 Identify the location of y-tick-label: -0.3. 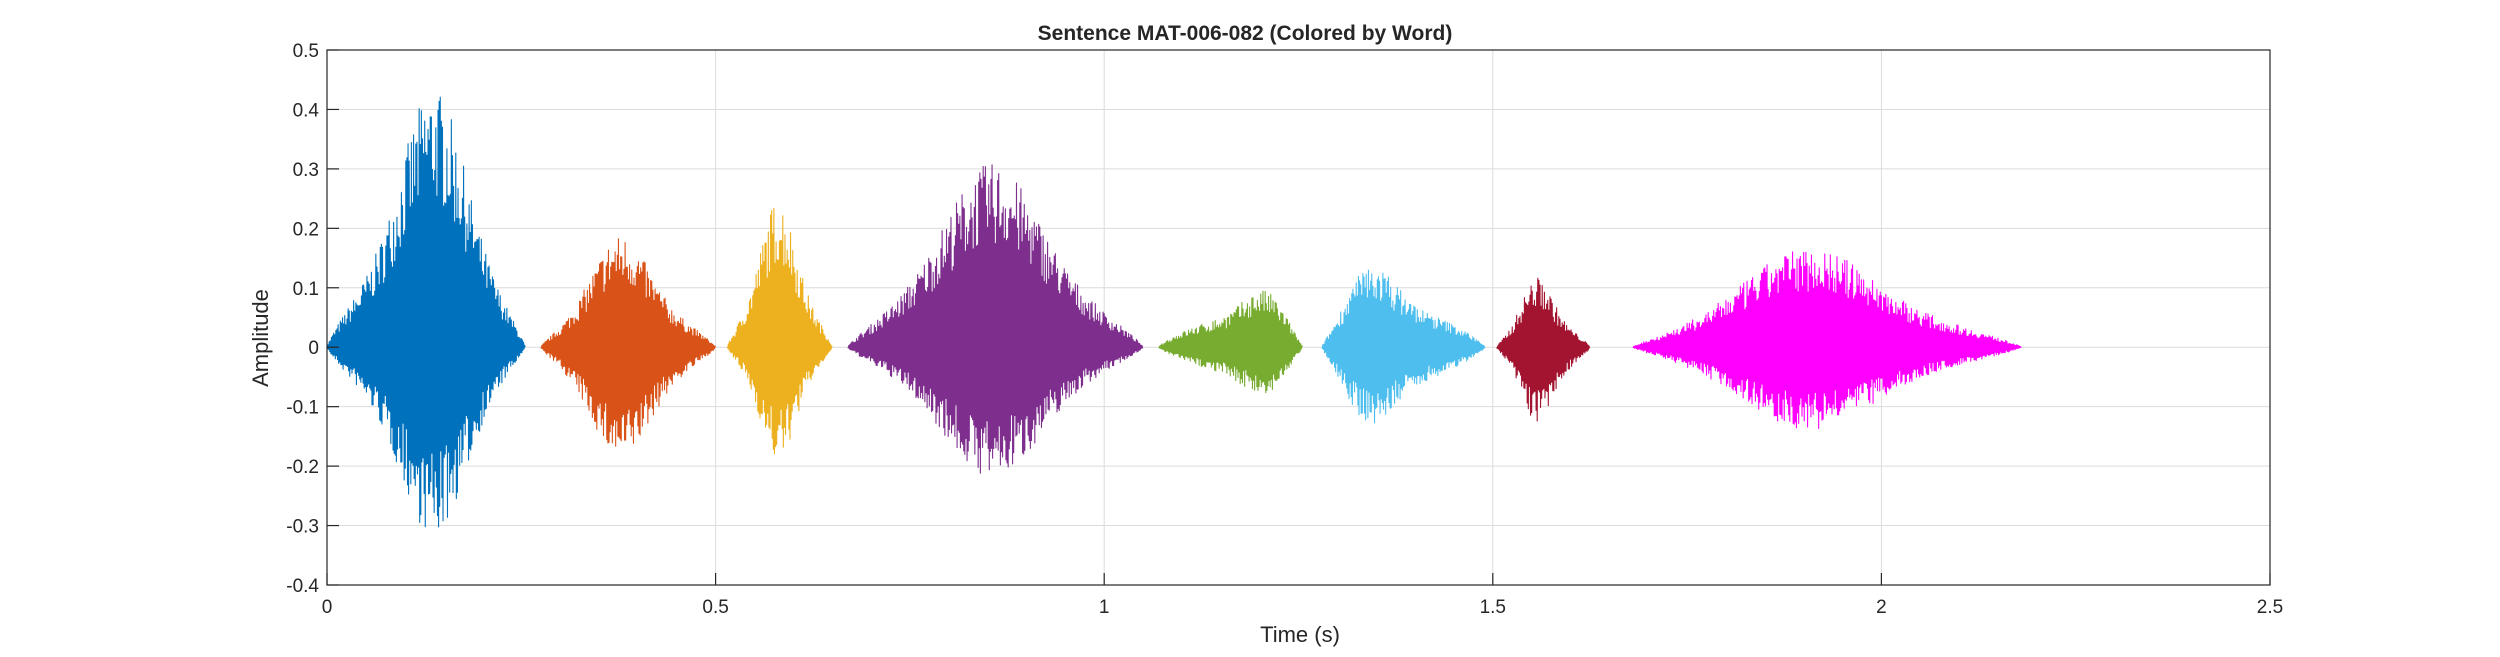
(302, 527).